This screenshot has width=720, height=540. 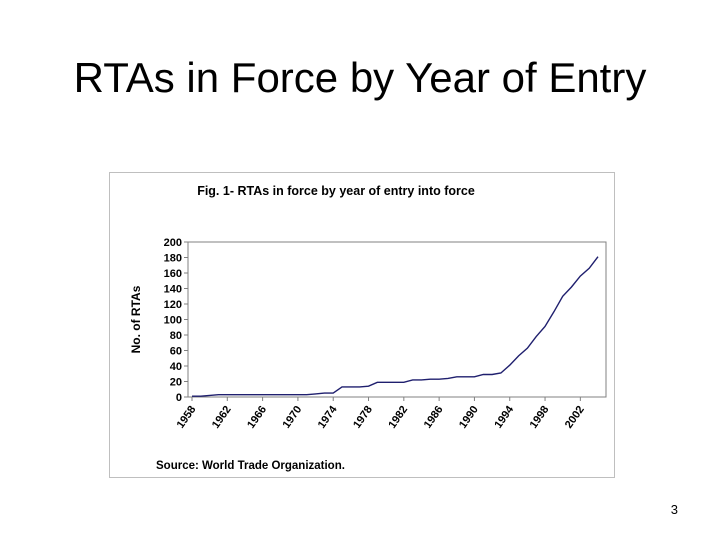 I want to click on slide-title: RTAs in Force by Year of Entry, so click(x=360, y=77).